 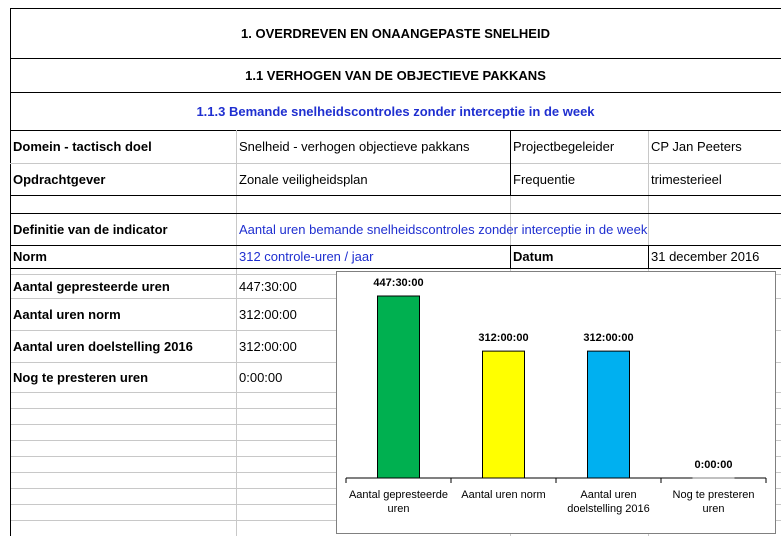 What do you see at coordinates (354, 146) in the screenshot?
I see `cell: Snelheid - verhogen objectieve pakkans` at bounding box center [354, 146].